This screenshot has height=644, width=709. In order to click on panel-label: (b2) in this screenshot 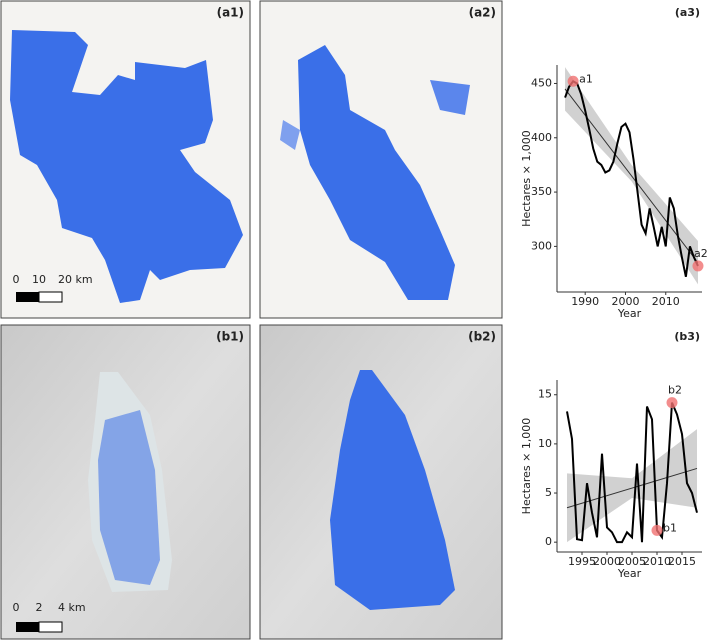, I will do `click(482, 337)`.